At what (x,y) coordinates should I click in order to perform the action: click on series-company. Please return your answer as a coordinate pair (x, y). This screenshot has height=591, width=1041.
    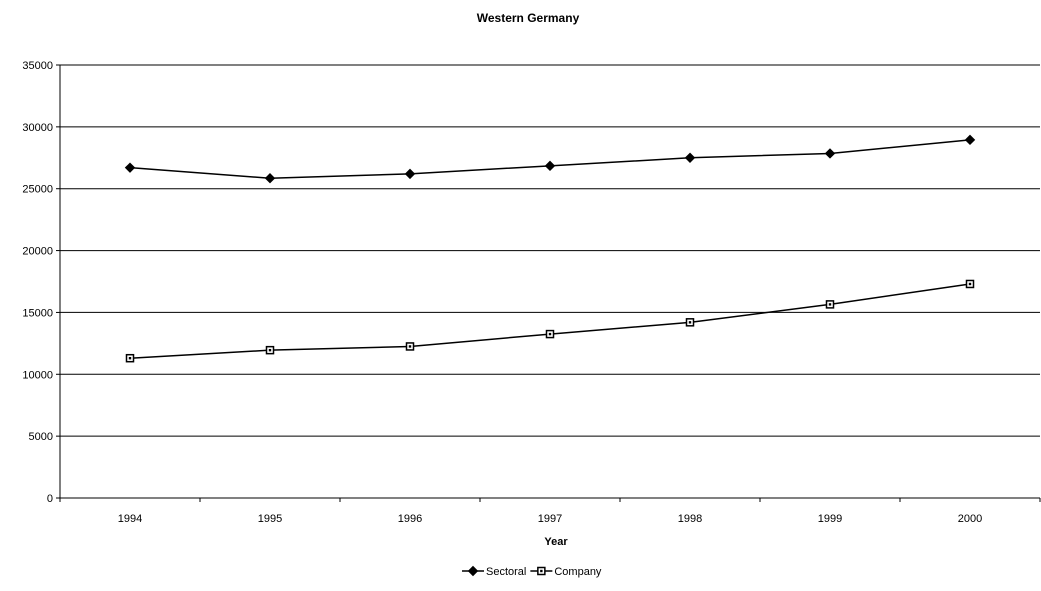
    Looking at the image, I should click on (550, 321).